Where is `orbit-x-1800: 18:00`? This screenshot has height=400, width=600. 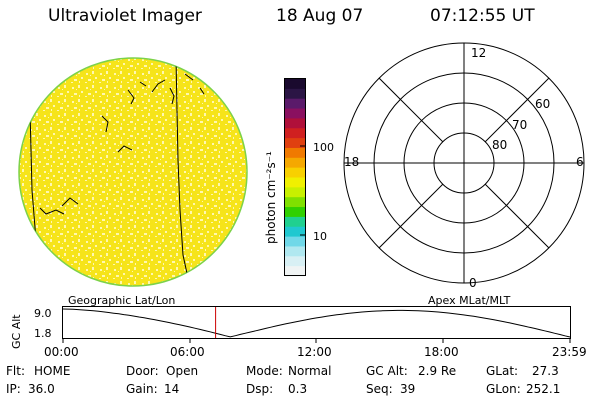 orbit-x-1800: 18:00 is located at coordinates (441, 352).